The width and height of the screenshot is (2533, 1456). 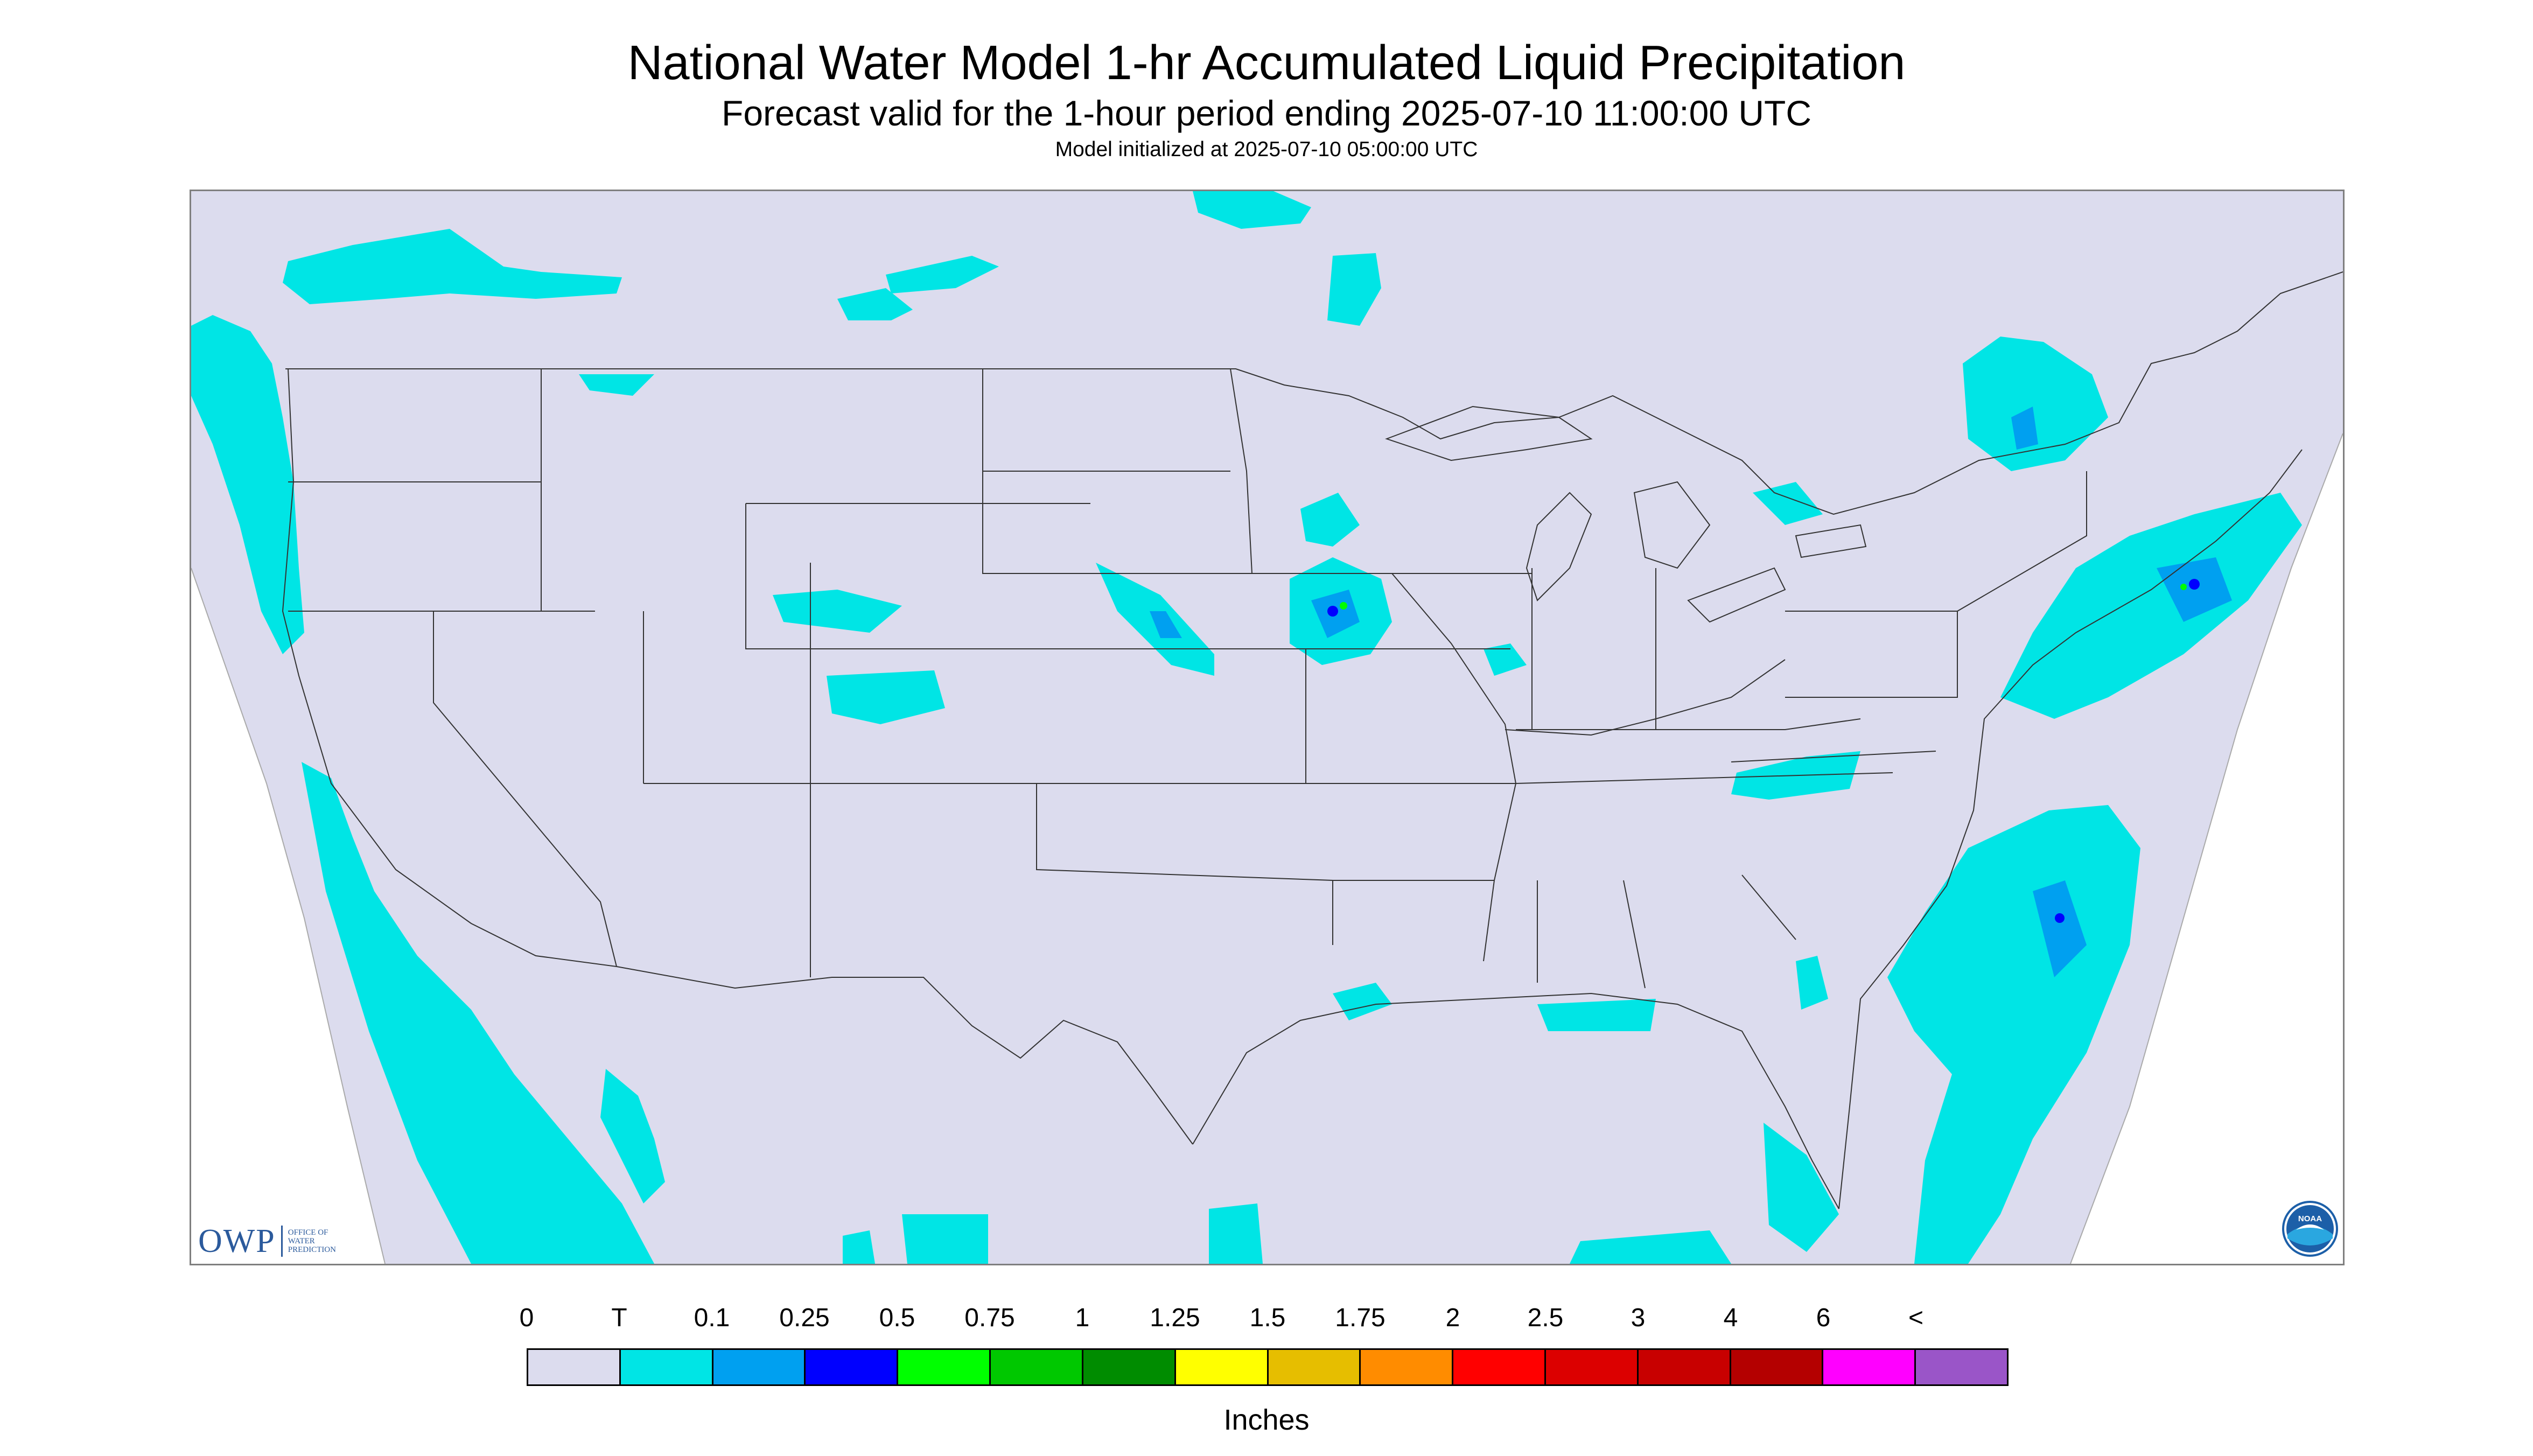 I want to click on state-line-nc-va, so click(x=1833, y=756).